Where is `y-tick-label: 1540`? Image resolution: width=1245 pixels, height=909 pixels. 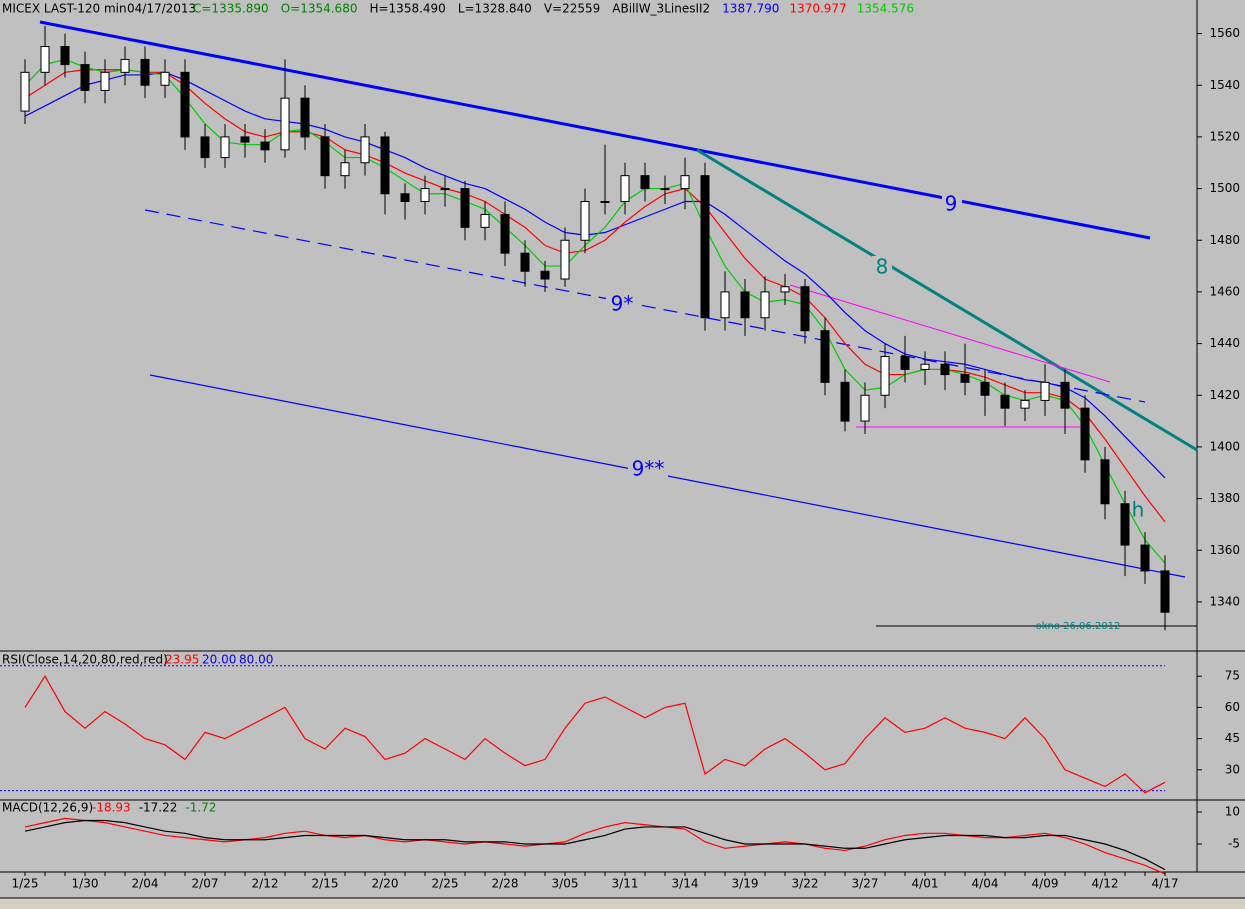 y-tick-label: 1540 is located at coordinates (1224, 85).